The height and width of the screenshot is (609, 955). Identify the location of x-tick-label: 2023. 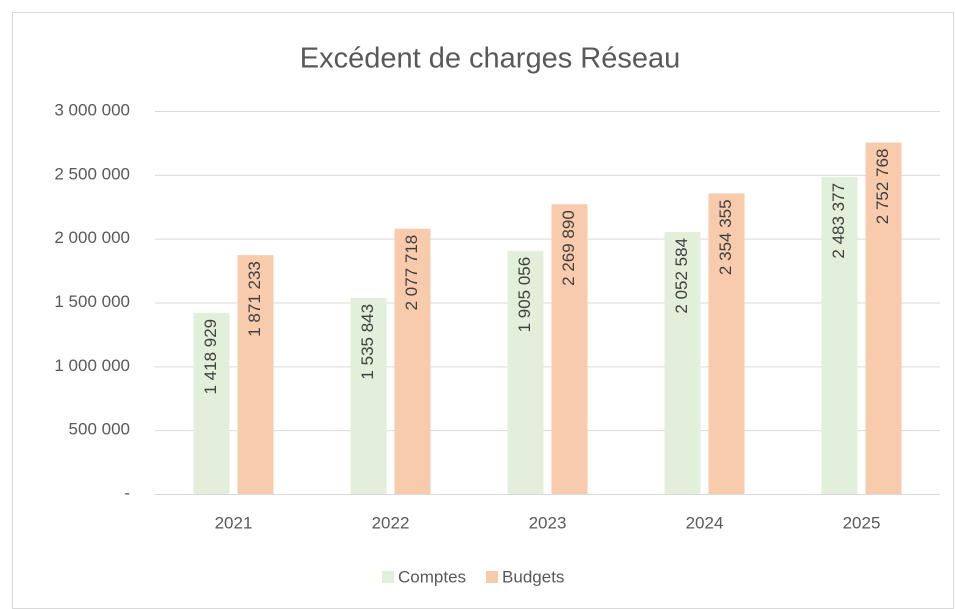
(548, 522).